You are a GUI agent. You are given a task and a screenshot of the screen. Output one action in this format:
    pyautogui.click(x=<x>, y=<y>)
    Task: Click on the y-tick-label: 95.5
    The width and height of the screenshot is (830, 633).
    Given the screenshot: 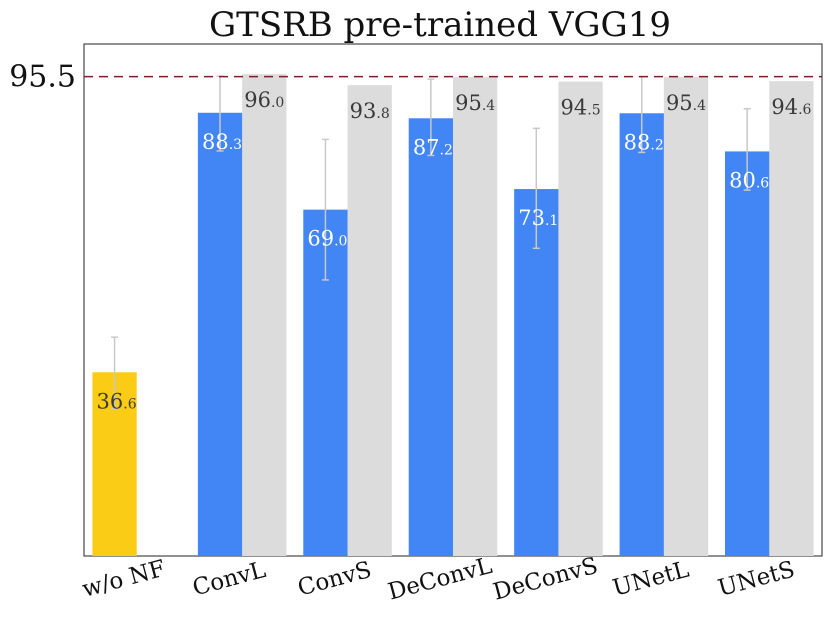 What is the action you would take?
    pyautogui.click(x=42, y=77)
    